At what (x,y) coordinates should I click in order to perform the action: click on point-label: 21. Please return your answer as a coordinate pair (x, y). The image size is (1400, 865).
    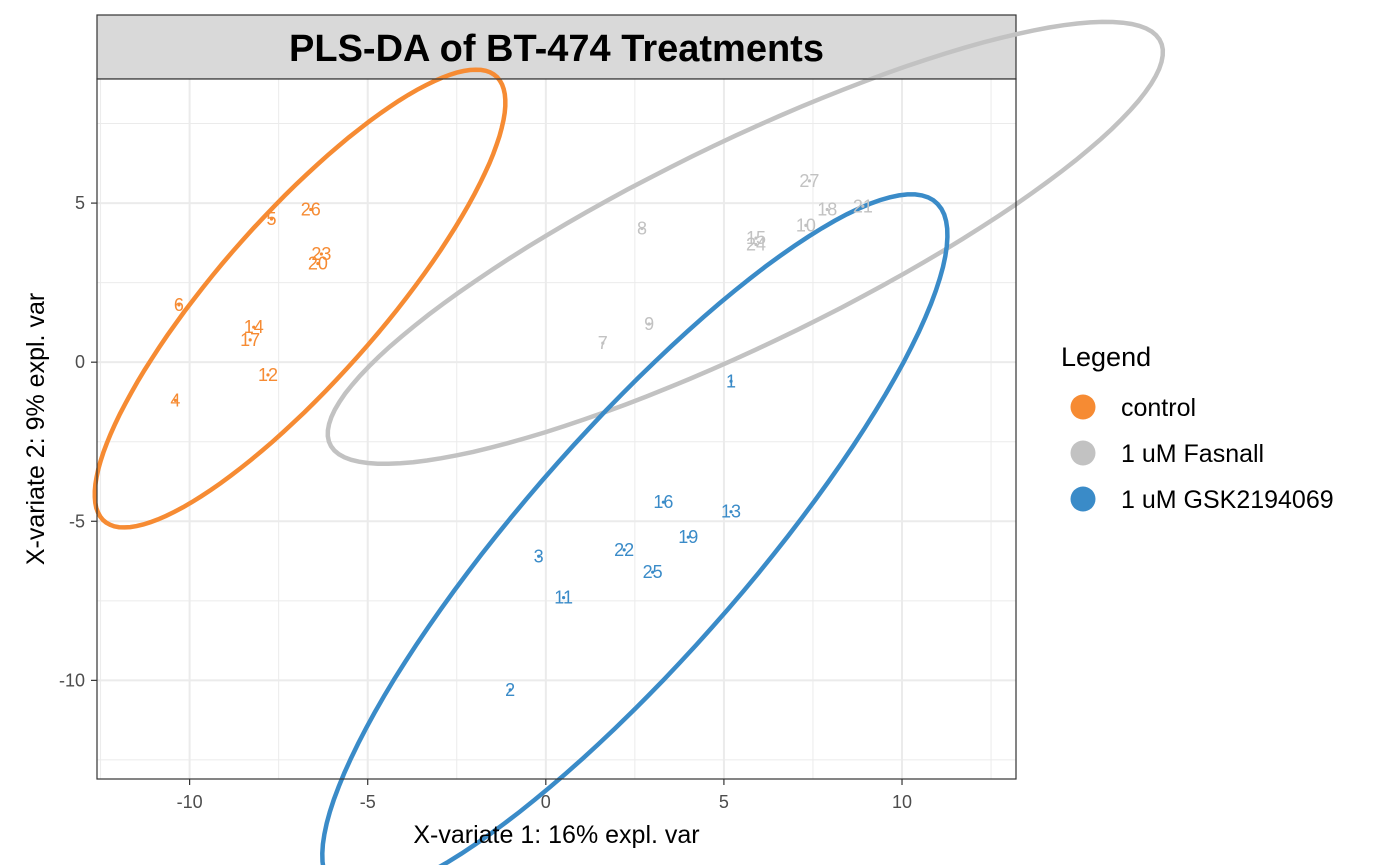
    Looking at the image, I should click on (863, 206).